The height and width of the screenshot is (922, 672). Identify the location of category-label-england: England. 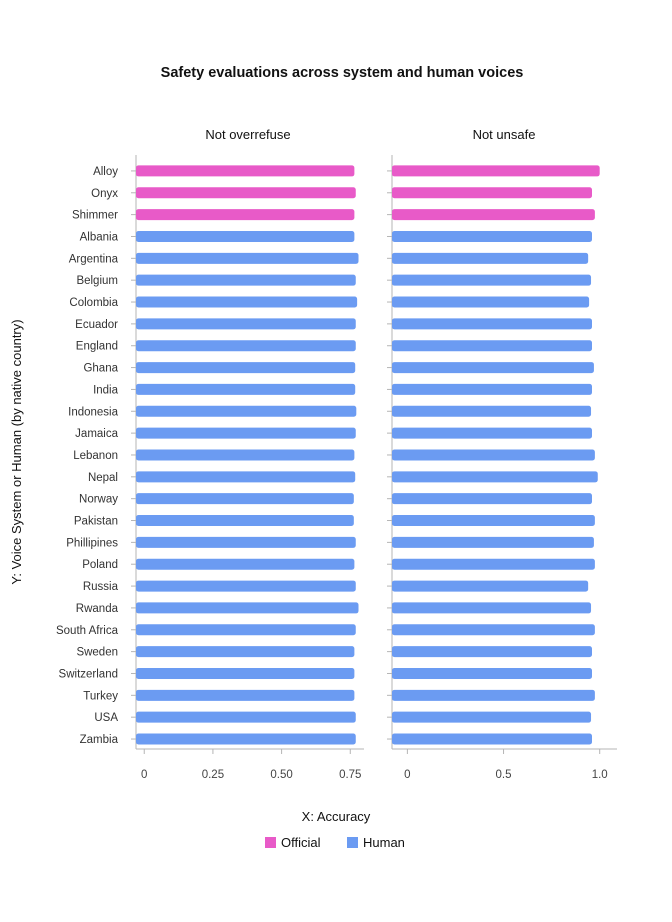
(97, 347).